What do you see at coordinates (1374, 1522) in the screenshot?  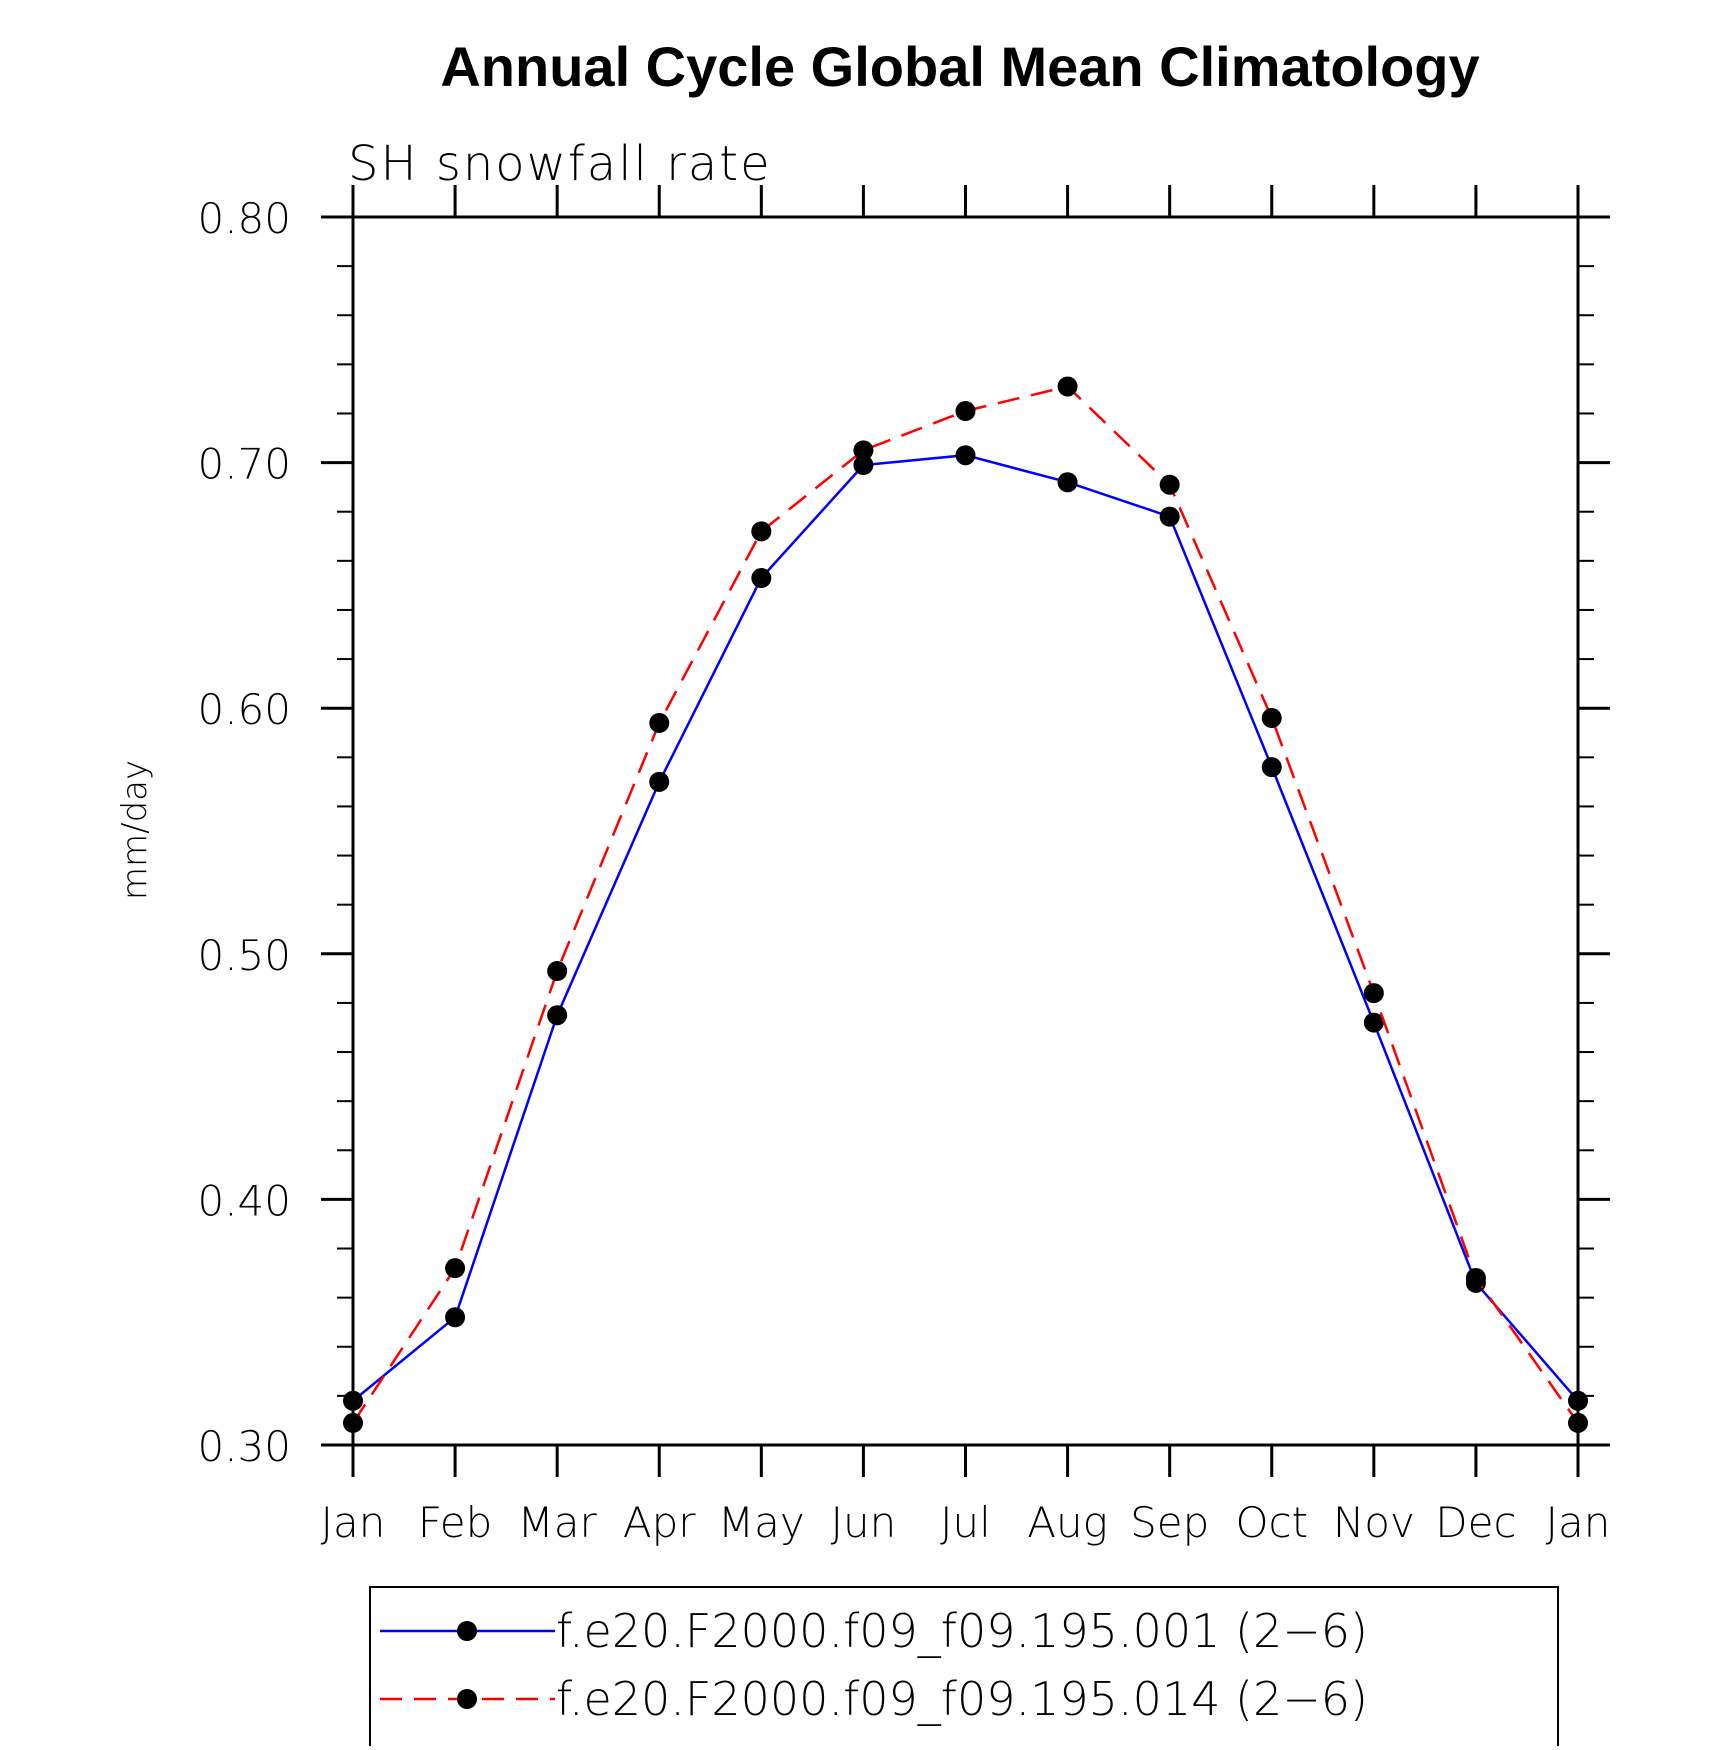 I see `x-tick-label: Nov` at bounding box center [1374, 1522].